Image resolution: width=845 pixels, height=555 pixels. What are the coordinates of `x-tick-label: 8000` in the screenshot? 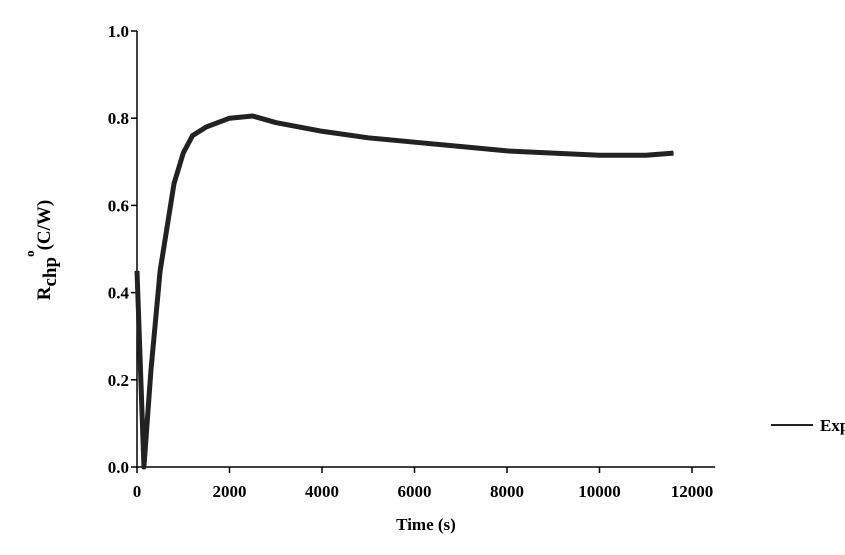 It's located at (507, 491).